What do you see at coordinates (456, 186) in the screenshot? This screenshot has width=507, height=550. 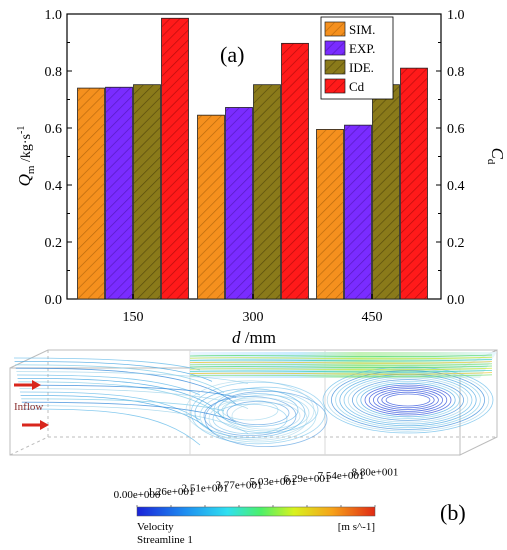 I see `right-tick-label: 0.4` at bounding box center [456, 186].